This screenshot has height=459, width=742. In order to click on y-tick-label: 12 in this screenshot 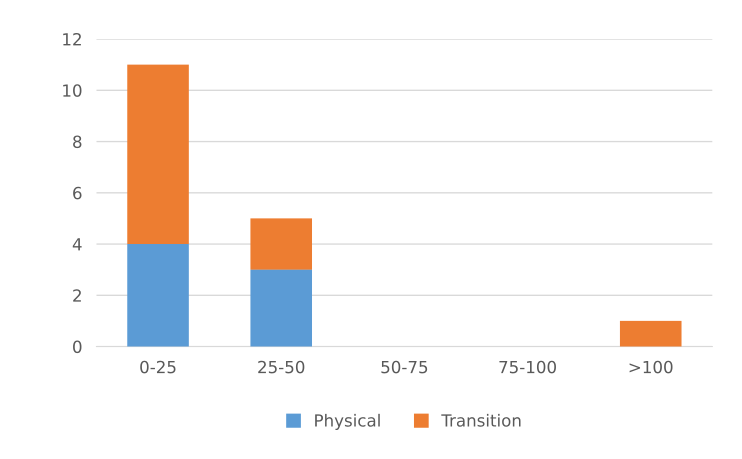, I will do `click(72, 39)`.